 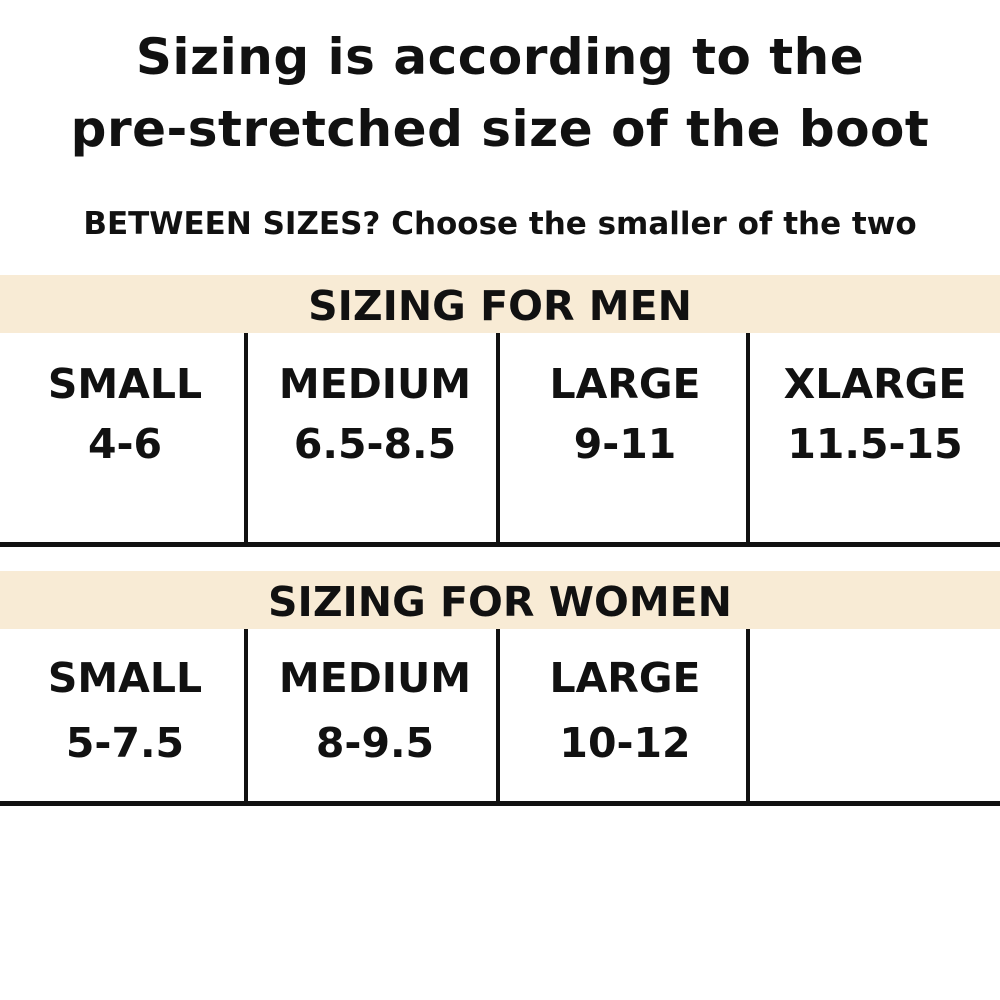 What do you see at coordinates (500, 304) in the screenshot?
I see `men-section-title: SIZING FOR MEN` at bounding box center [500, 304].